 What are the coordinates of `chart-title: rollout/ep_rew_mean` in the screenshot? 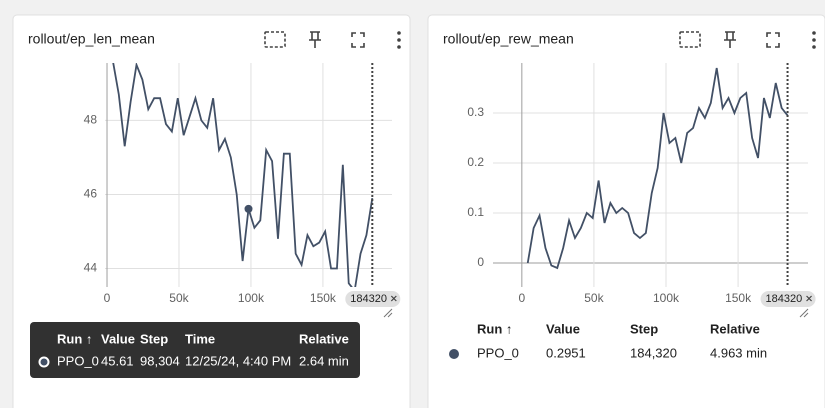 It's located at (508, 39).